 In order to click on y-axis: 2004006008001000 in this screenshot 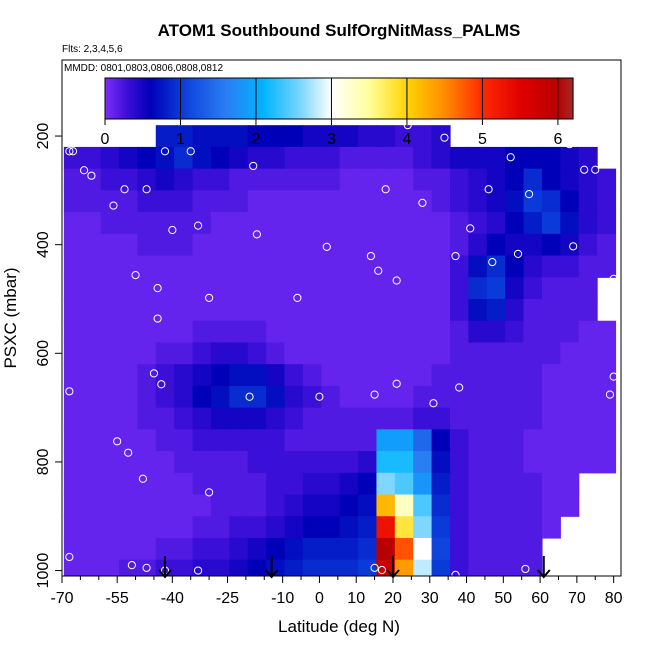, I will do `click(48, 356)`.